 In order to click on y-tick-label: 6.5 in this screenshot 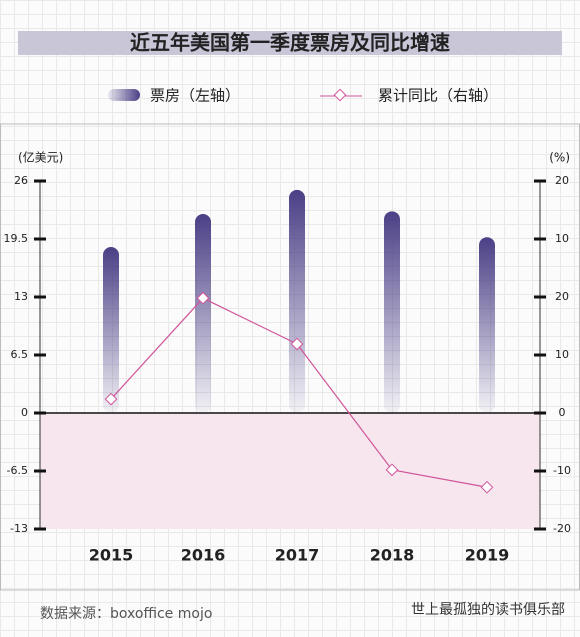, I will do `click(20, 354)`.